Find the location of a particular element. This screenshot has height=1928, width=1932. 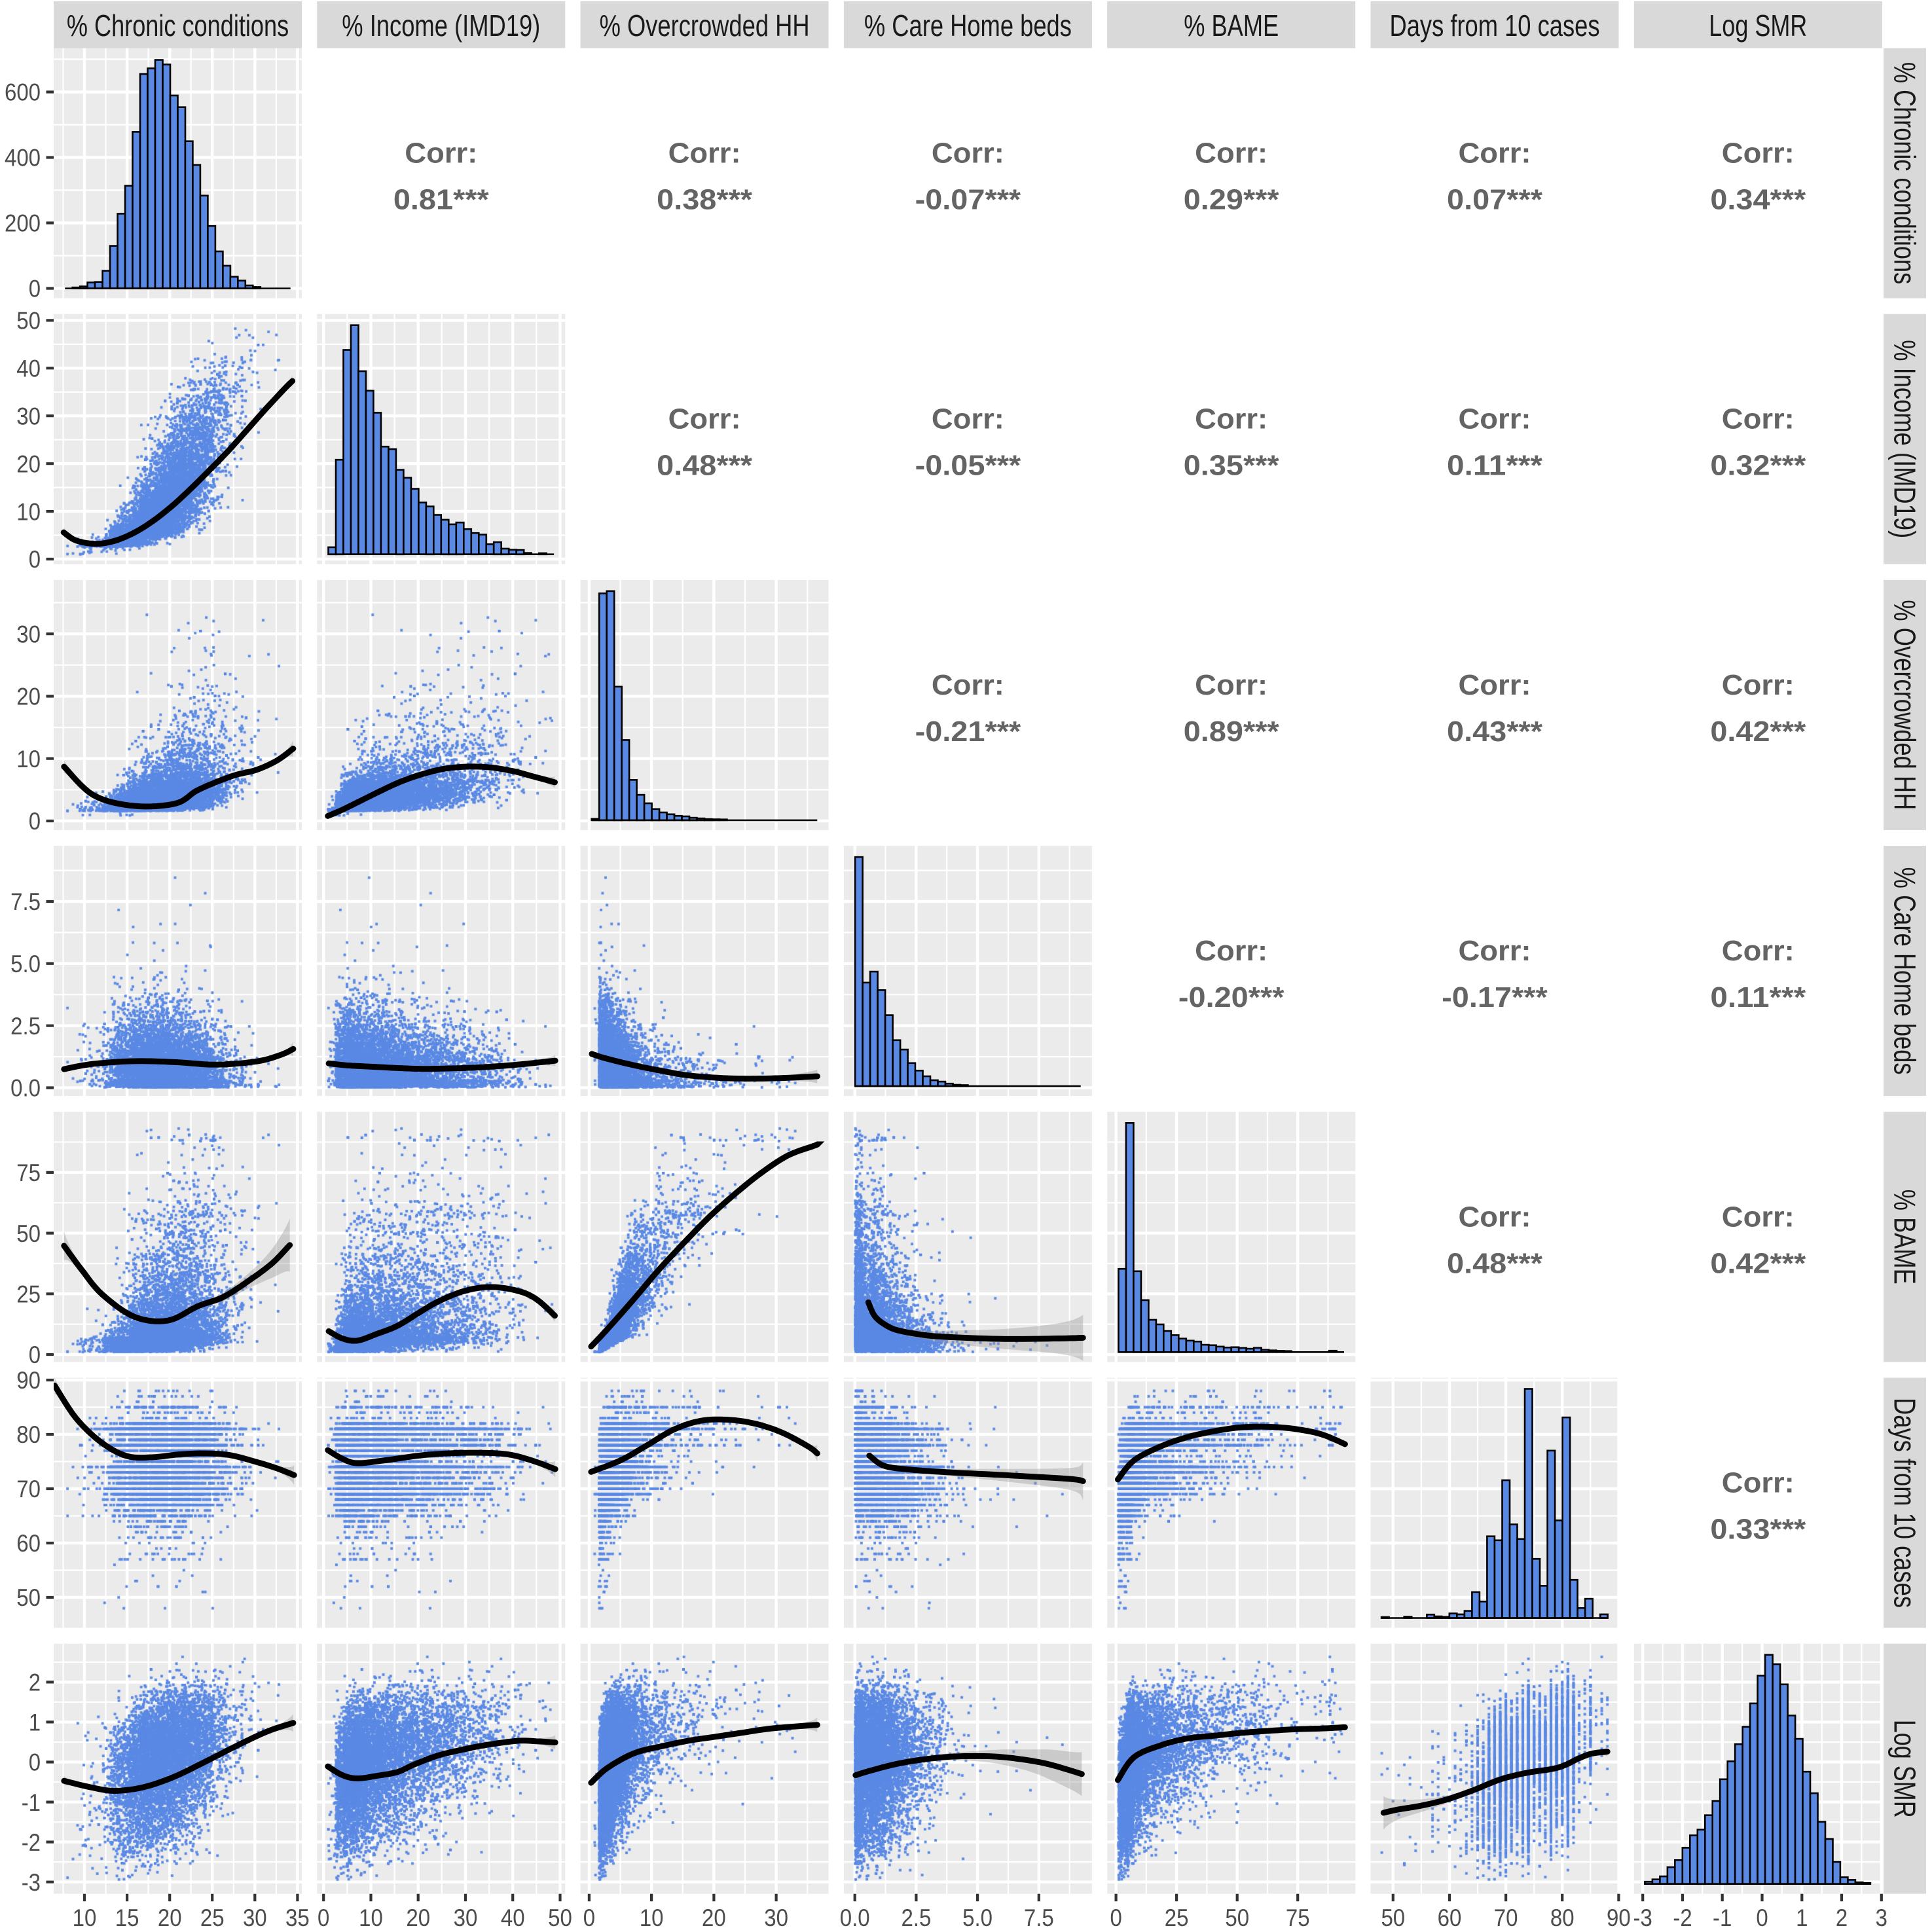

svg-text: 3 is located at coordinates (1881, 1916).